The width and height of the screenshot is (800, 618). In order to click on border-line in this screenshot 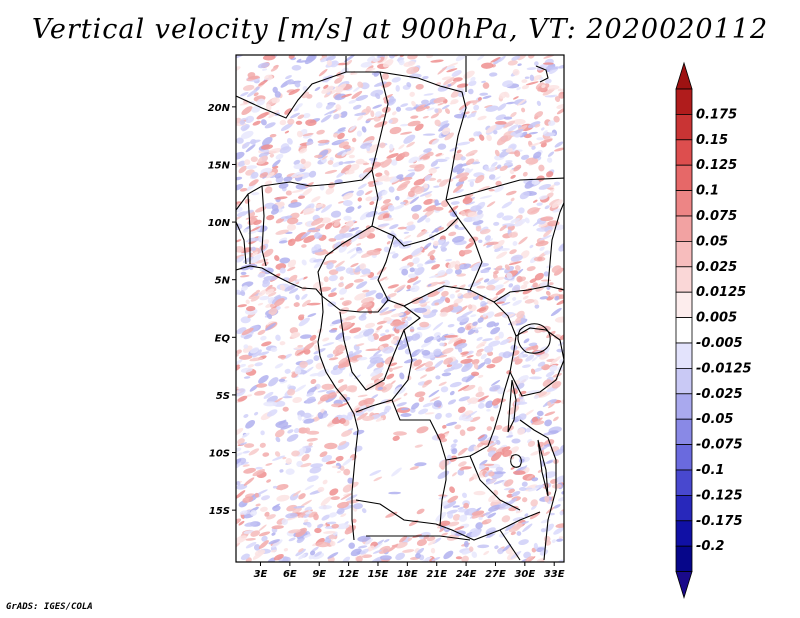, I will do `click(448, 520)`.